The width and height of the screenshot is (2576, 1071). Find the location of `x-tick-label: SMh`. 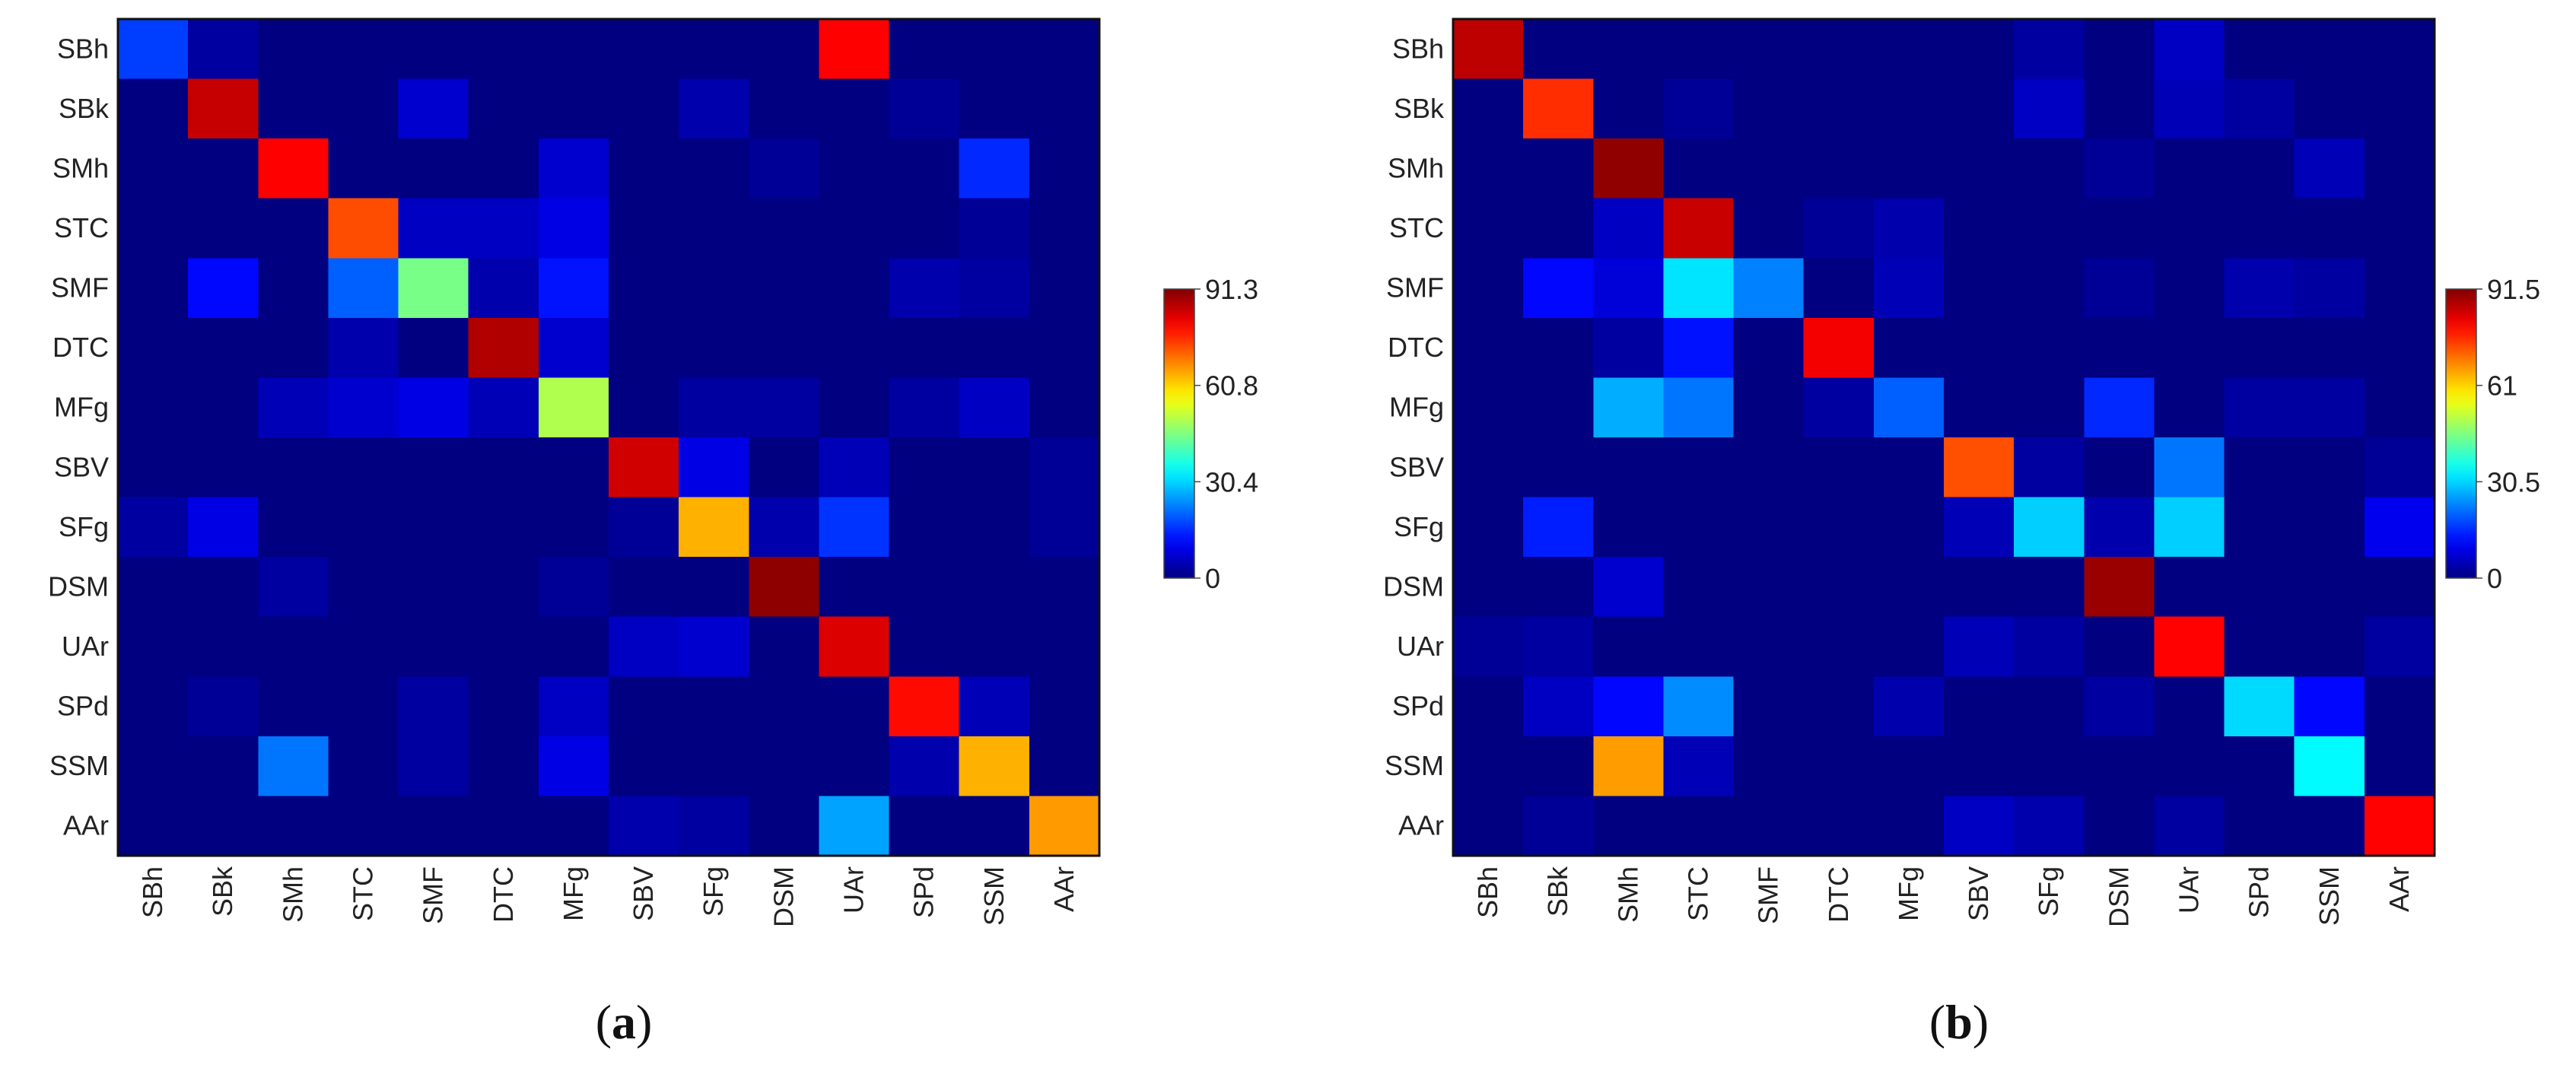

x-tick-label: SMh is located at coordinates (292, 894).